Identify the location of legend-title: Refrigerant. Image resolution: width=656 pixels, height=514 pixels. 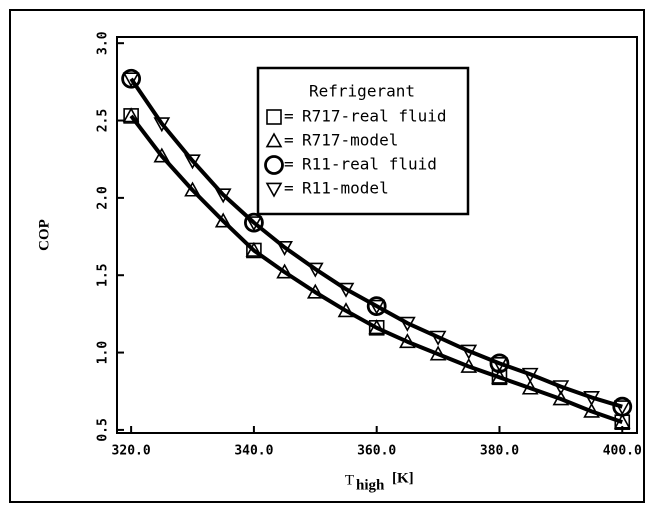
(362, 91).